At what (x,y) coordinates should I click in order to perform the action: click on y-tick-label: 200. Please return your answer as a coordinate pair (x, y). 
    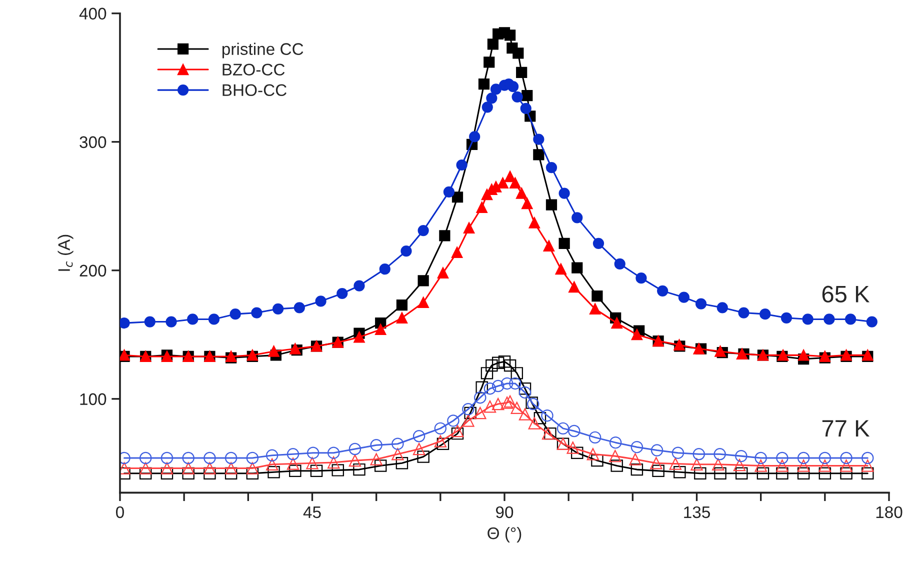
    Looking at the image, I should click on (93, 270).